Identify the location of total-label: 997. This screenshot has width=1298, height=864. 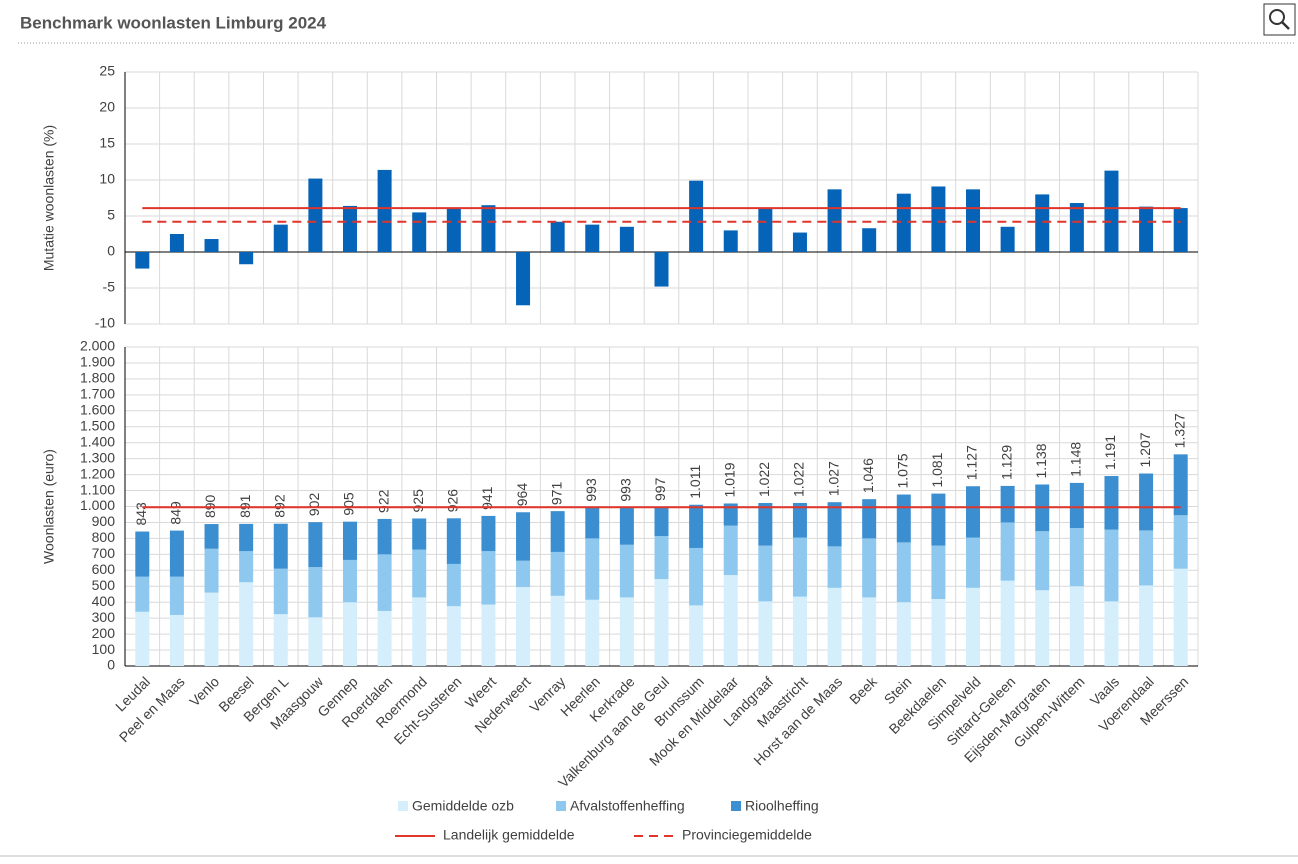
(660, 489).